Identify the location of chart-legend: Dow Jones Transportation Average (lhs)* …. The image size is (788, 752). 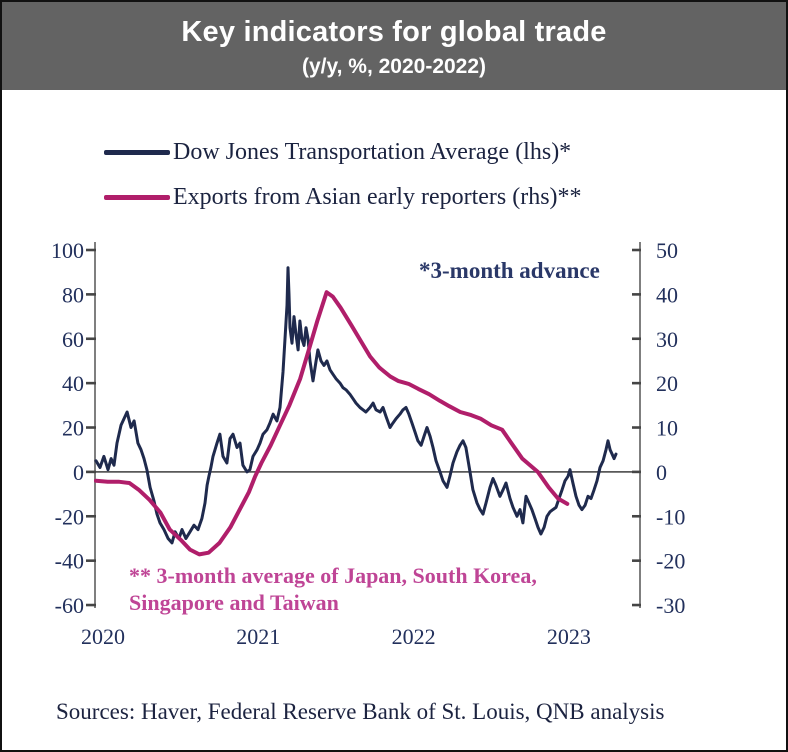
(343, 183).